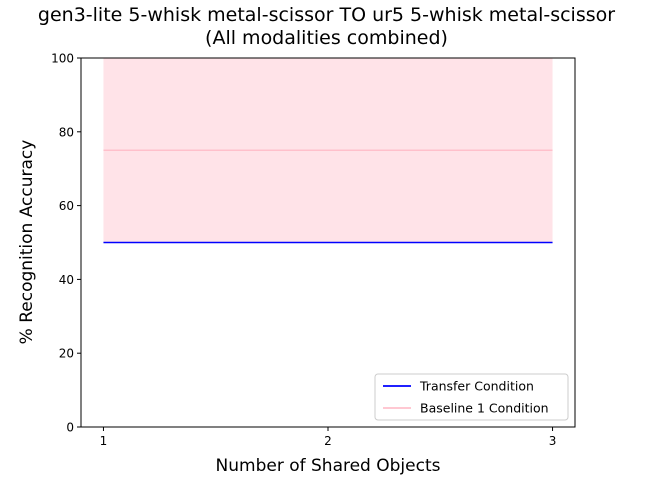  I want to click on y-axis-label: % Recognition Accuracy, so click(27, 242).